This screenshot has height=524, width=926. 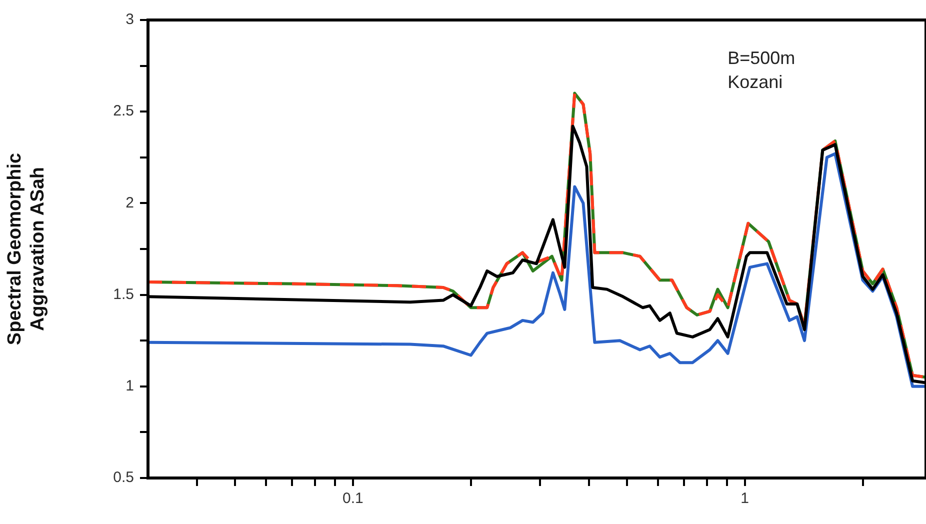 What do you see at coordinates (130, 386) in the screenshot?
I see `y-tick-label: 1` at bounding box center [130, 386].